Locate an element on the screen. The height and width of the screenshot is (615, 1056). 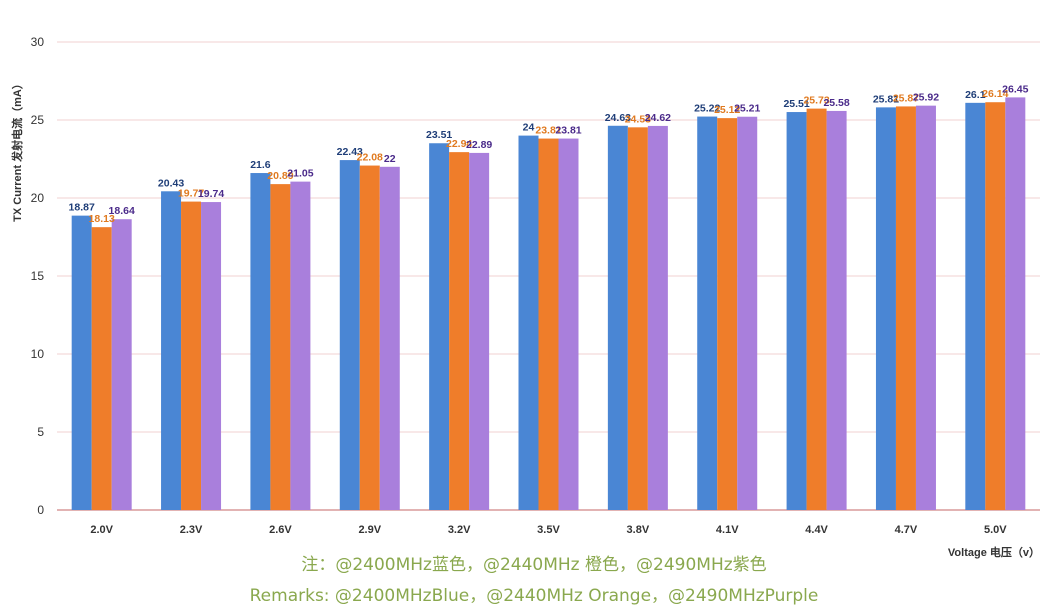
x-tick-label: 2.3V is located at coordinates (191, 530).